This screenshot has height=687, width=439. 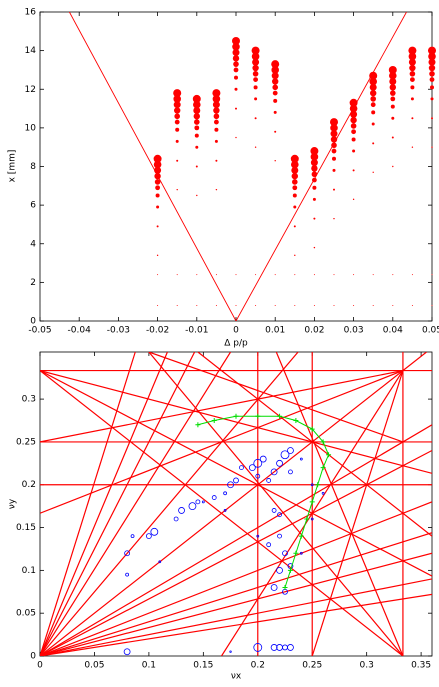 I want to click on x-tick-label: 0.01, so click(x=275, y=331).